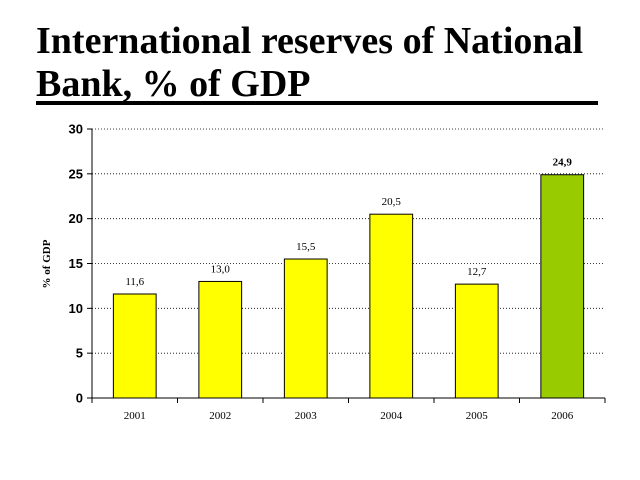 The image size is (640, 480). Describe the element at coordinates (220, 416) in the screenshot. I see `x-tick-label-2002: 2002` at that location.